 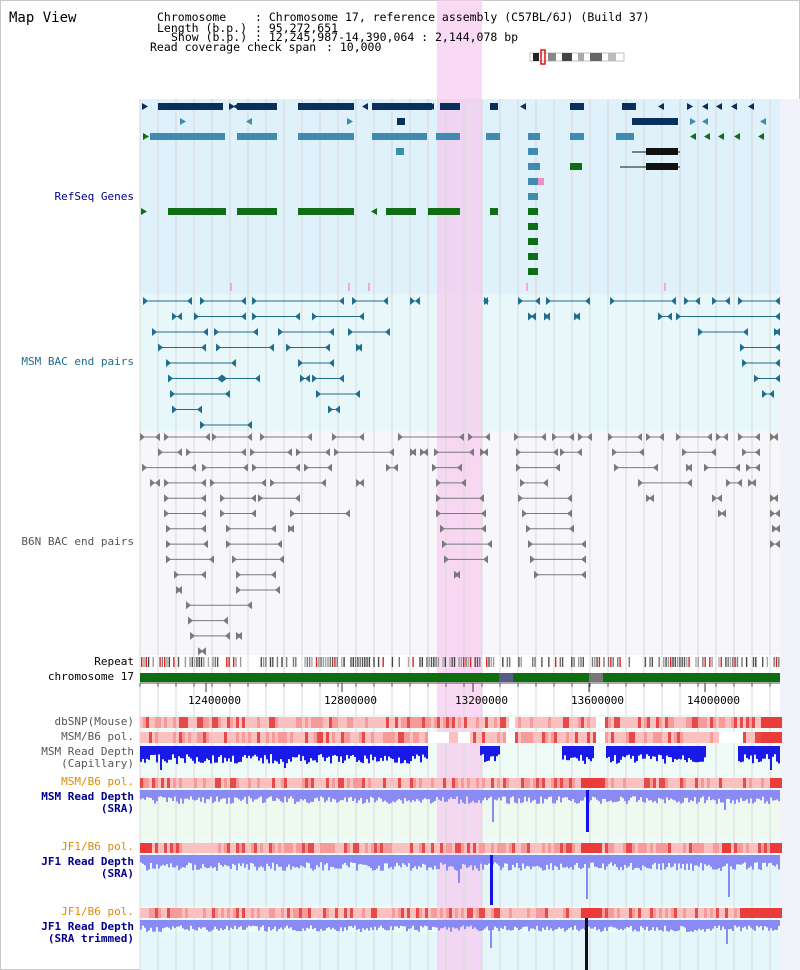 What do you see at coordinates (665, 287) in the screenshot?
I see `gene-mark` at bounding box center [665, 287].